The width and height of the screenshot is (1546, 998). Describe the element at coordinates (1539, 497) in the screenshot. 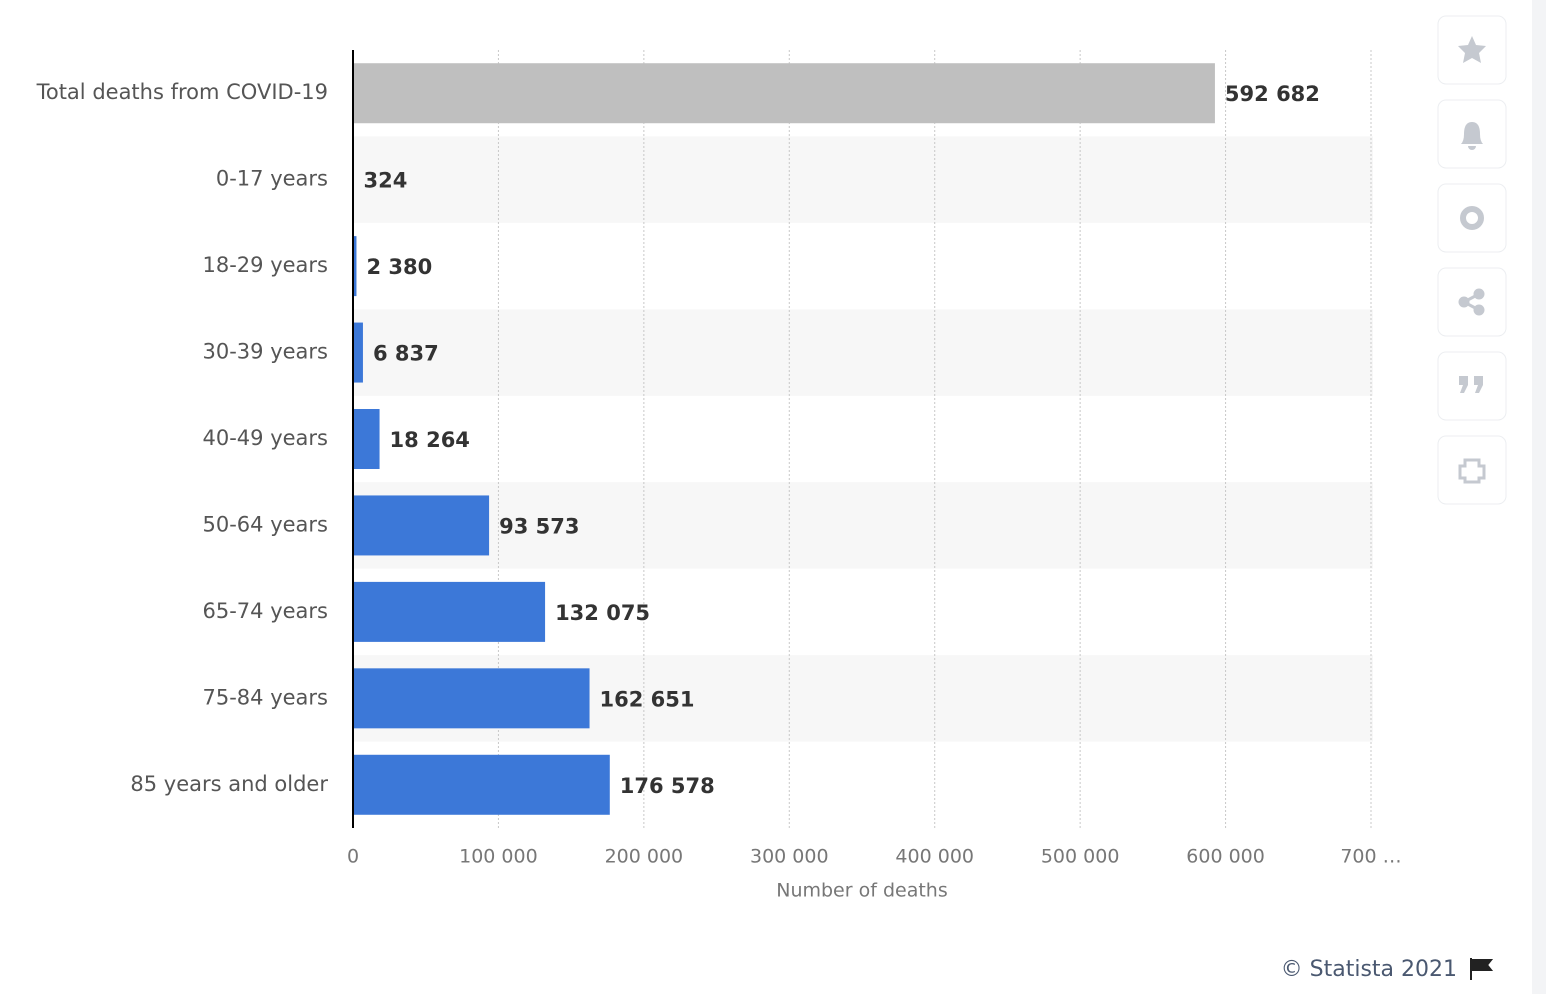

I see `sidebar-edge` at that location.